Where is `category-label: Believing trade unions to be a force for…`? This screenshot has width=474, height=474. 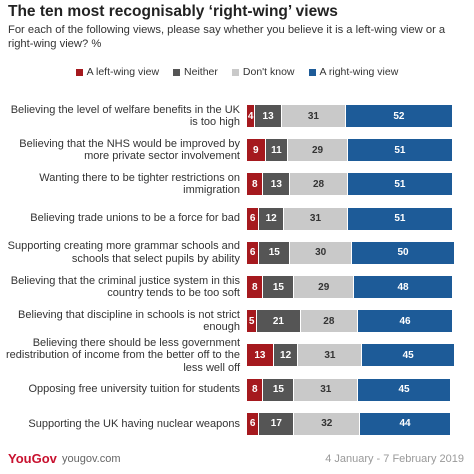 category-label: Believing trade unions to be a force for… is located at coordinates (135, 218).